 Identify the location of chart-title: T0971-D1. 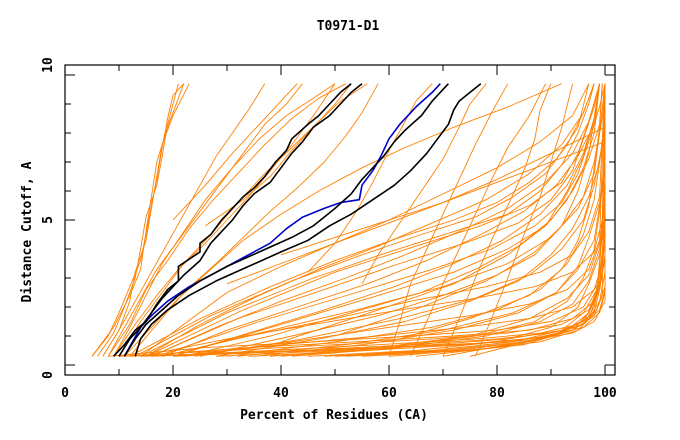
(348, 26).